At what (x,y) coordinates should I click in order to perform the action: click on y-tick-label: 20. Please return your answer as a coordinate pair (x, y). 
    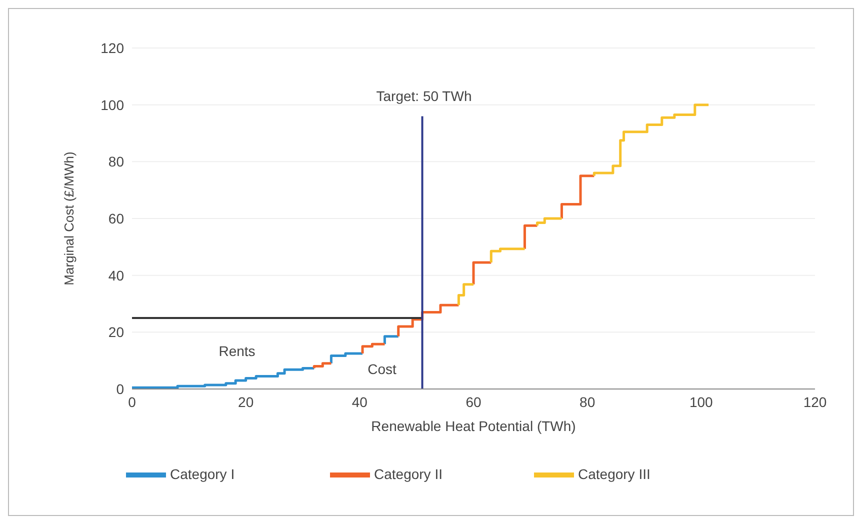
    Looking at the image, I should click on (116, 332).